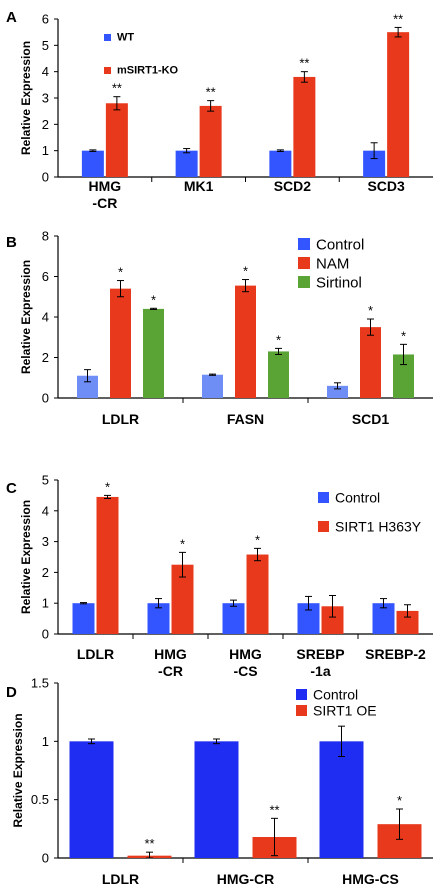 The image size is (441, 890). What do you see at coordinates (11, 17) in the screenshot?
I see `panel-letter: A` at bounding box center [11, 17].